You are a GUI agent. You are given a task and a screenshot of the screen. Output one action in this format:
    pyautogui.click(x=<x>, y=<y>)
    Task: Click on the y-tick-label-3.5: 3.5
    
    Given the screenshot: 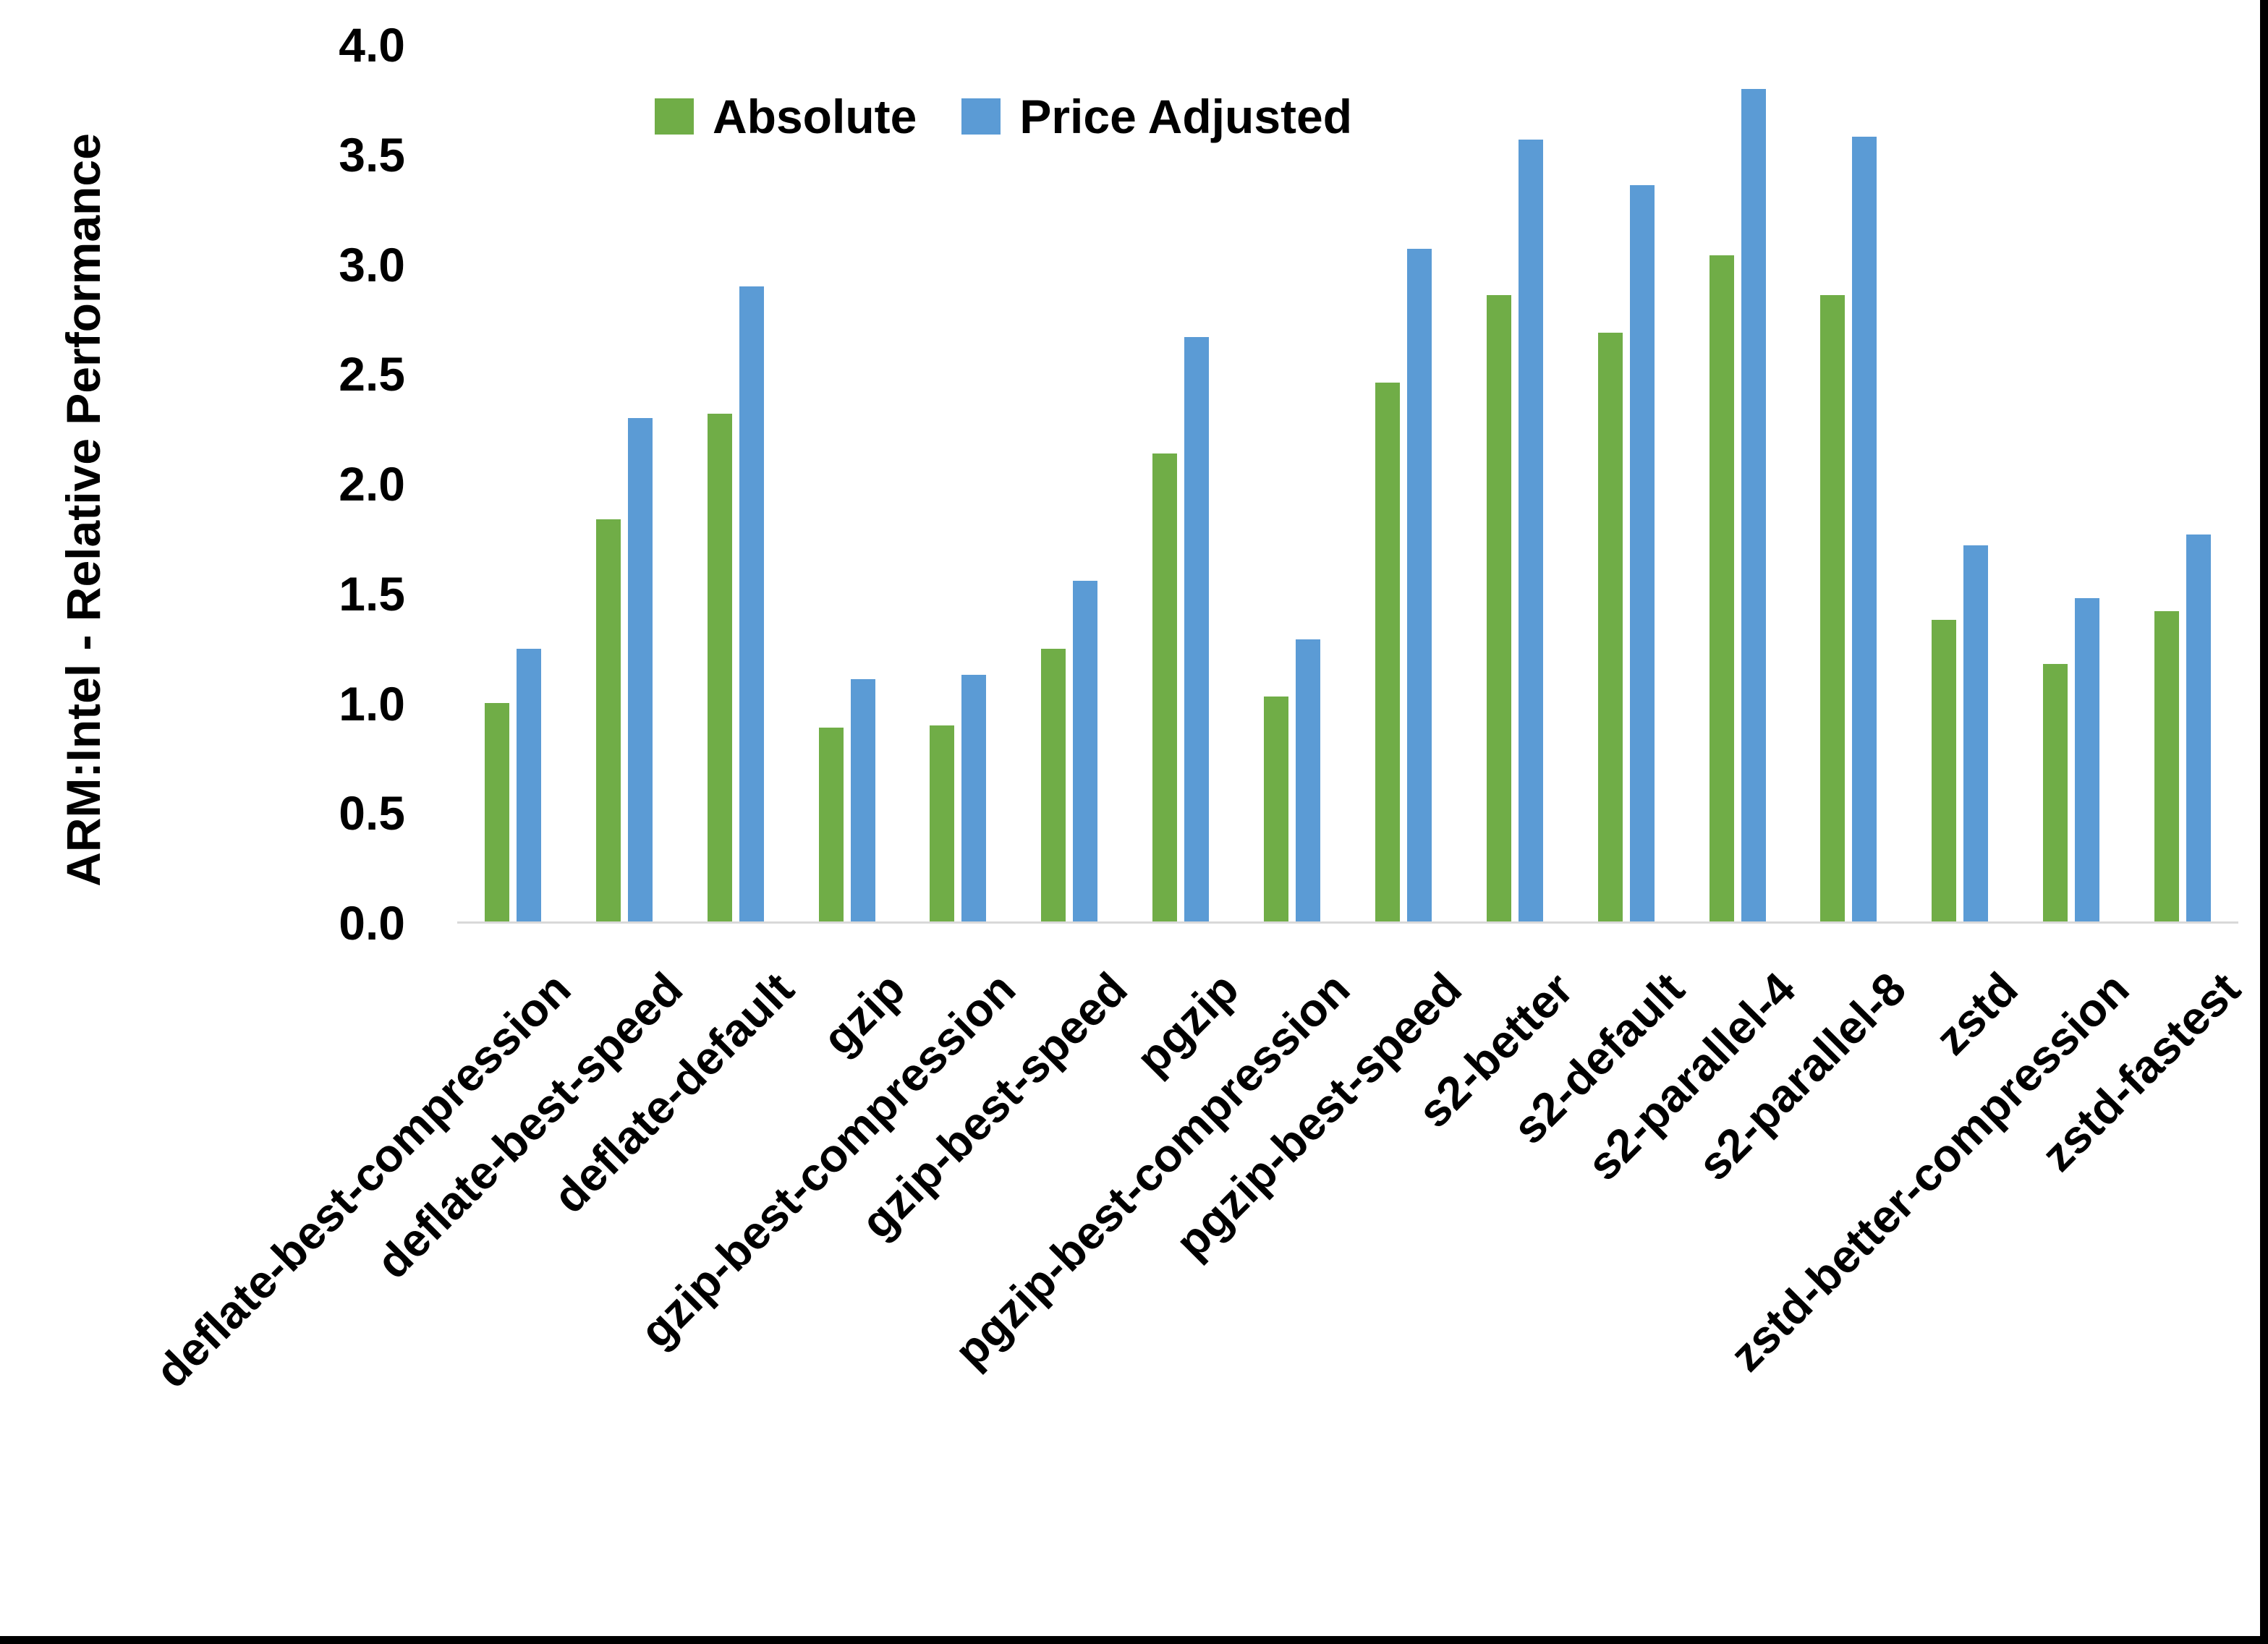 What is the action you would take?
    pyautogui.click(x=372, y=154)
    